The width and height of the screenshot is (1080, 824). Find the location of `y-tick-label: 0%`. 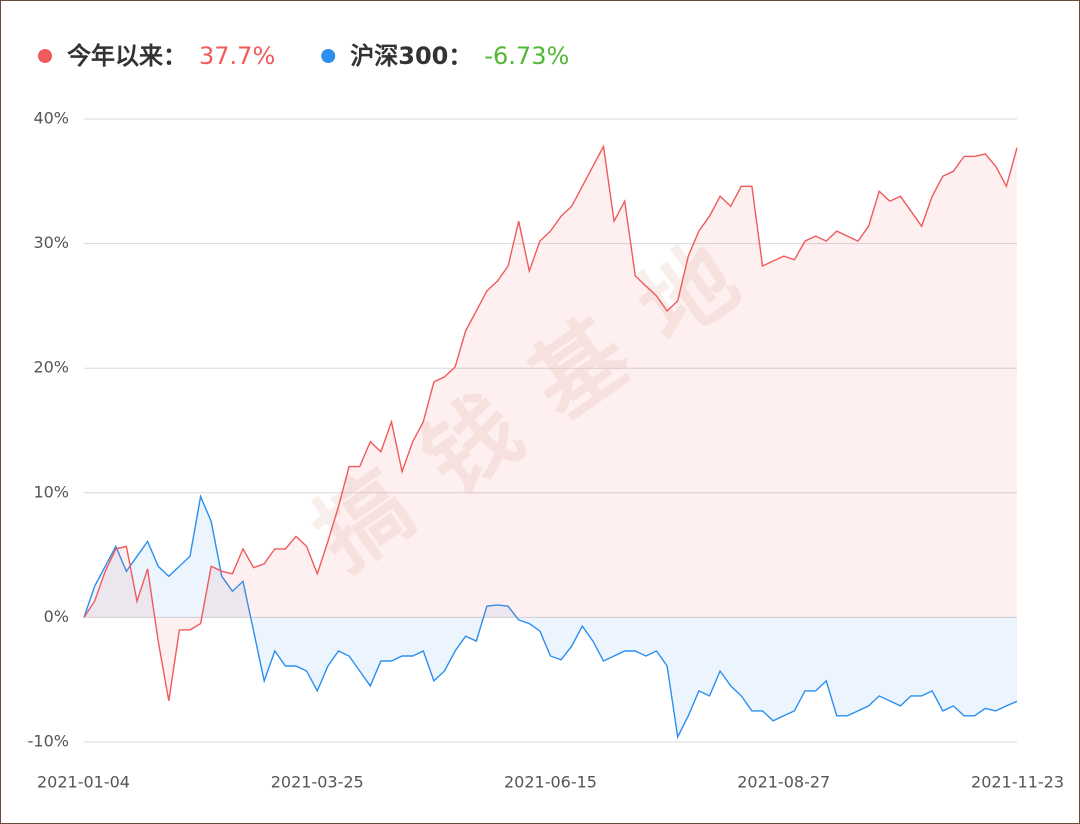

y-tick-label: 0% is located at coordinates (56, 616).